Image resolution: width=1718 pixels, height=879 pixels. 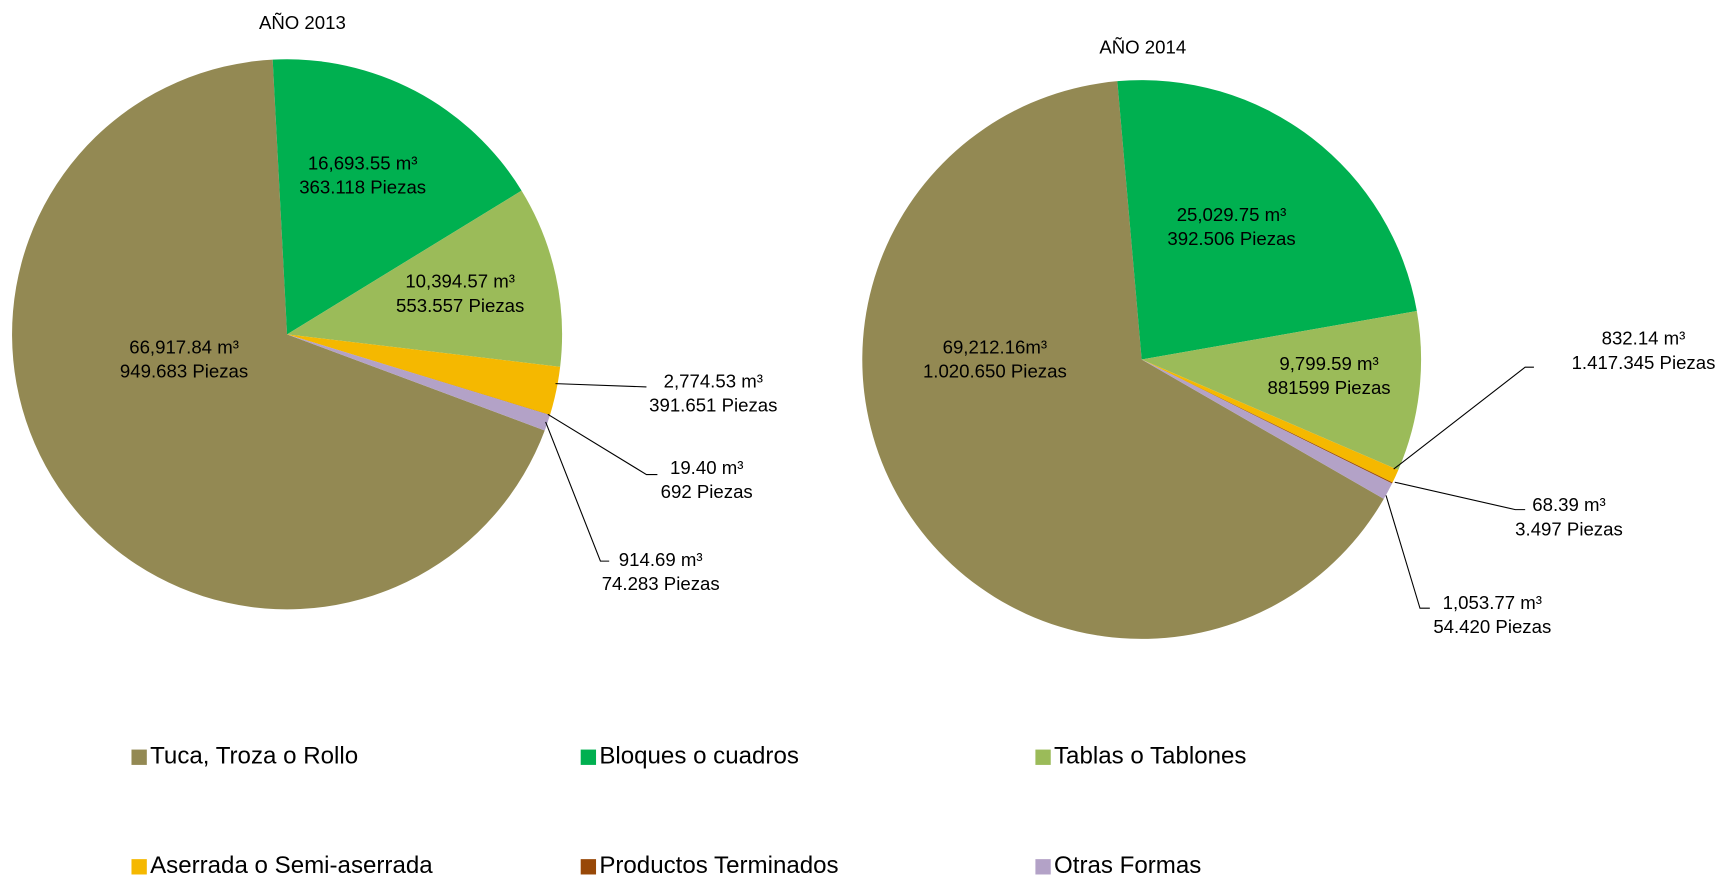 I want to click on value-label: 19.40 m³, so click(x=706, y=467).